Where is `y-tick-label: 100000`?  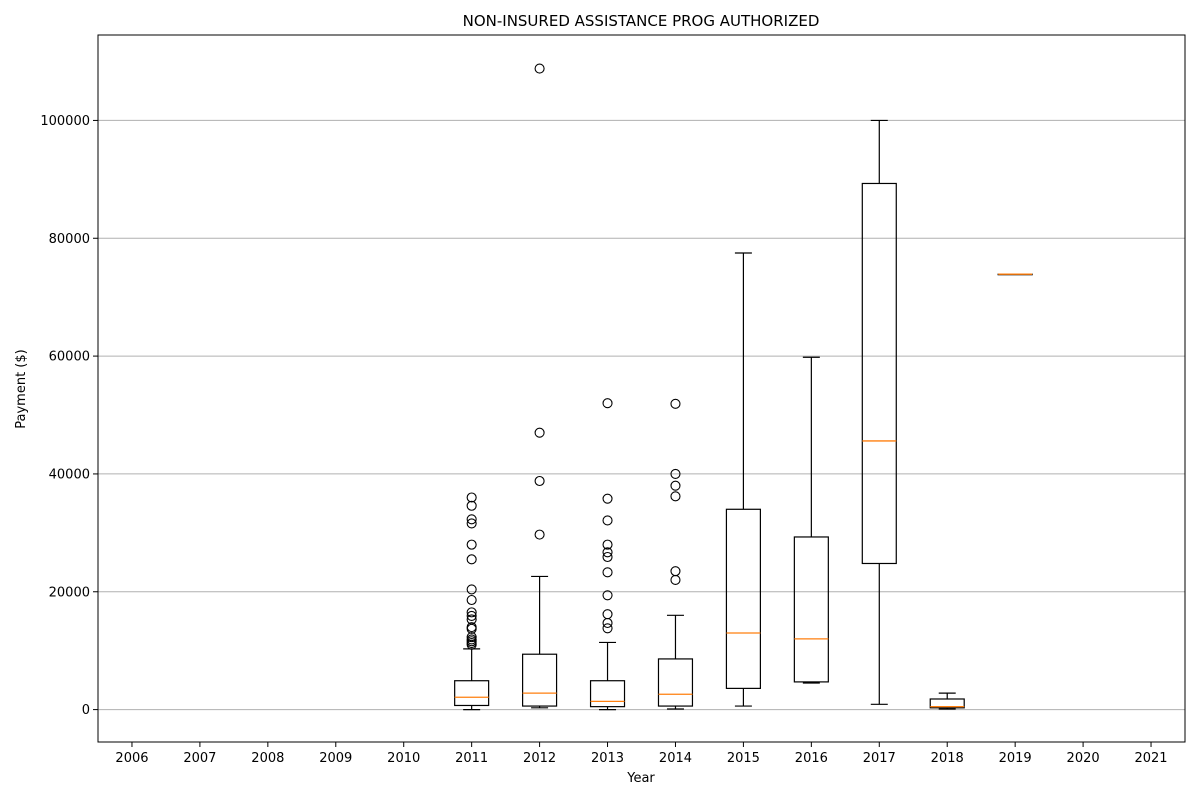 y-tick-label: 100000 is located at coordinates (65, 121).